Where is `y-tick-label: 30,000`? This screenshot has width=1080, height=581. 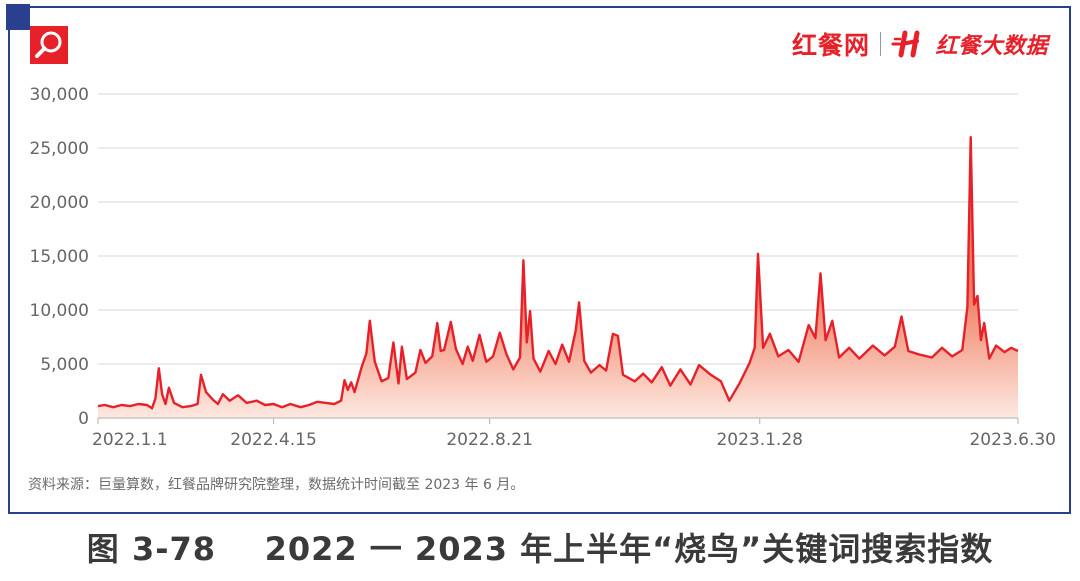 y-tick-label: 30,000 is located at coordinates (59, 95).